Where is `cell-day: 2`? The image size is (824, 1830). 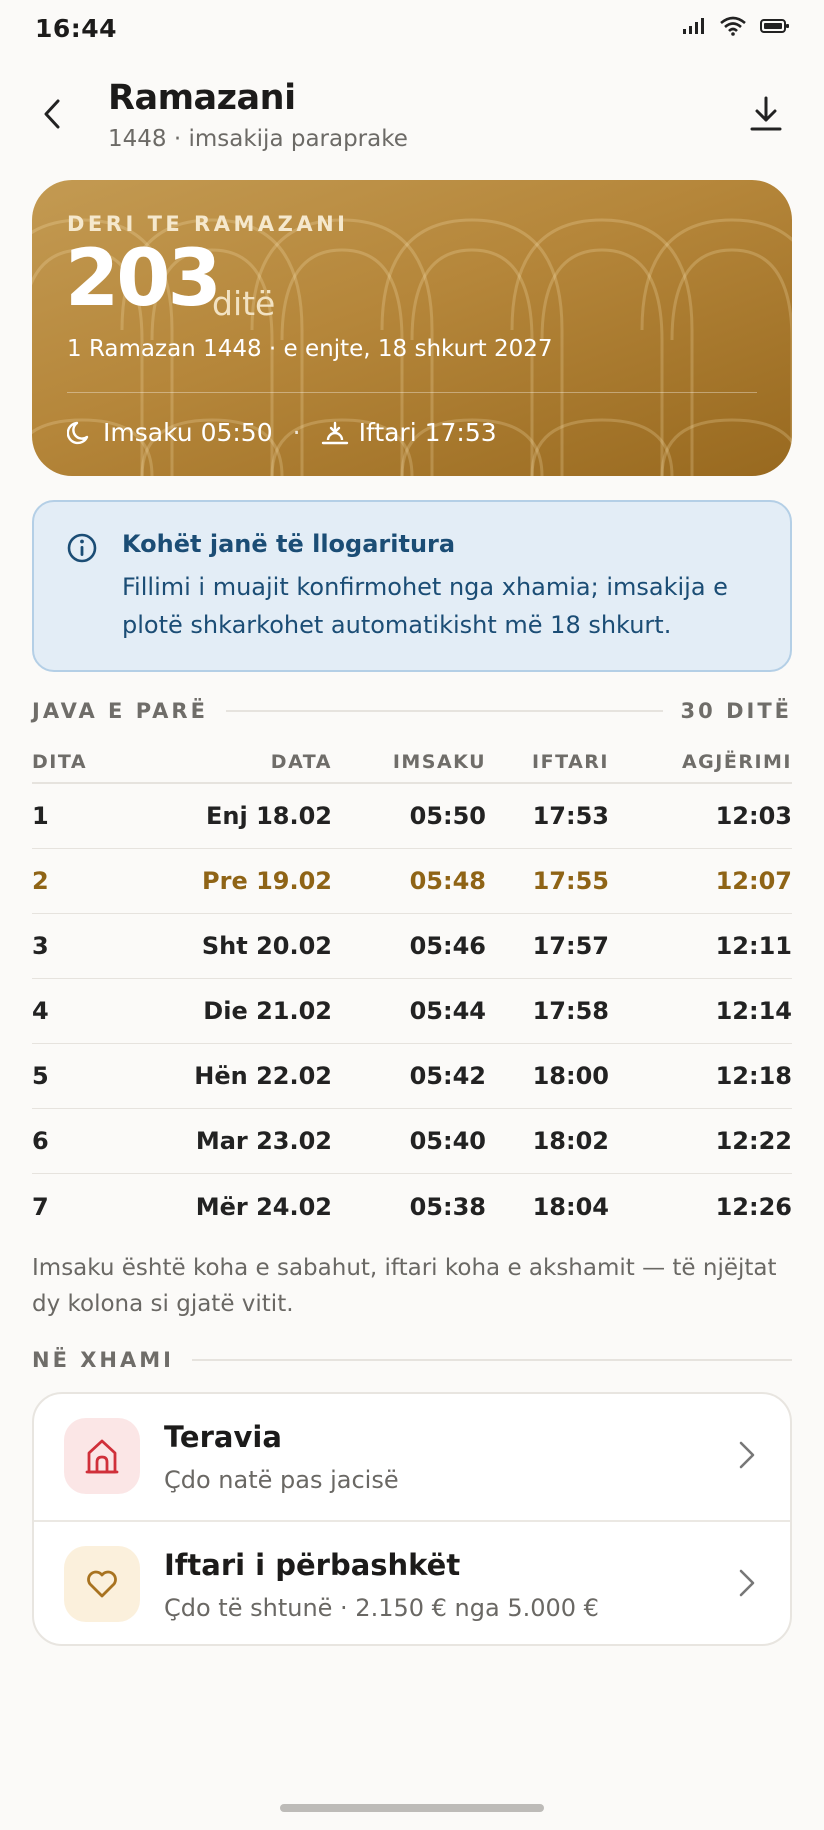
cell-day: 2 is located at coordinates (40, 881).